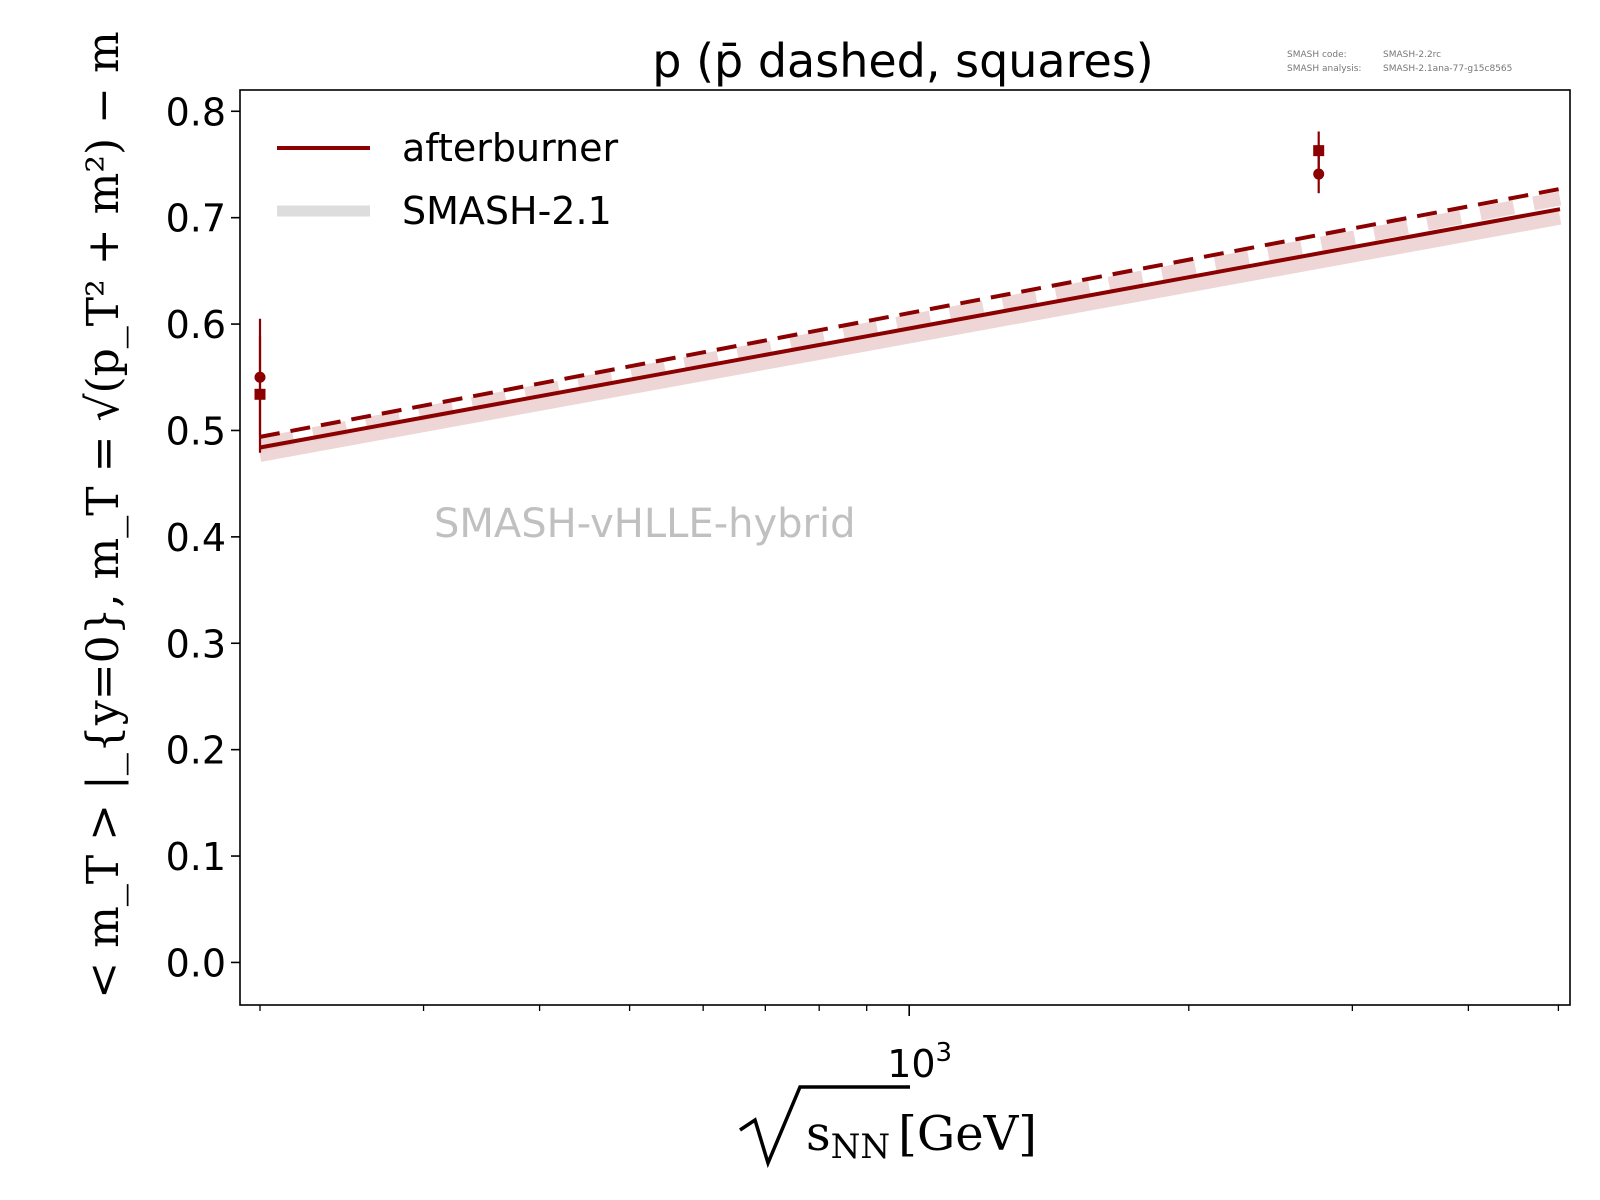 Image resolution: width=1600 pixels, height=1200 pixels. What do you see at coordinates (196, 857) in the screenshot?
I see `y-tick-label-1: 0.1` at bounding box center [196, 857].